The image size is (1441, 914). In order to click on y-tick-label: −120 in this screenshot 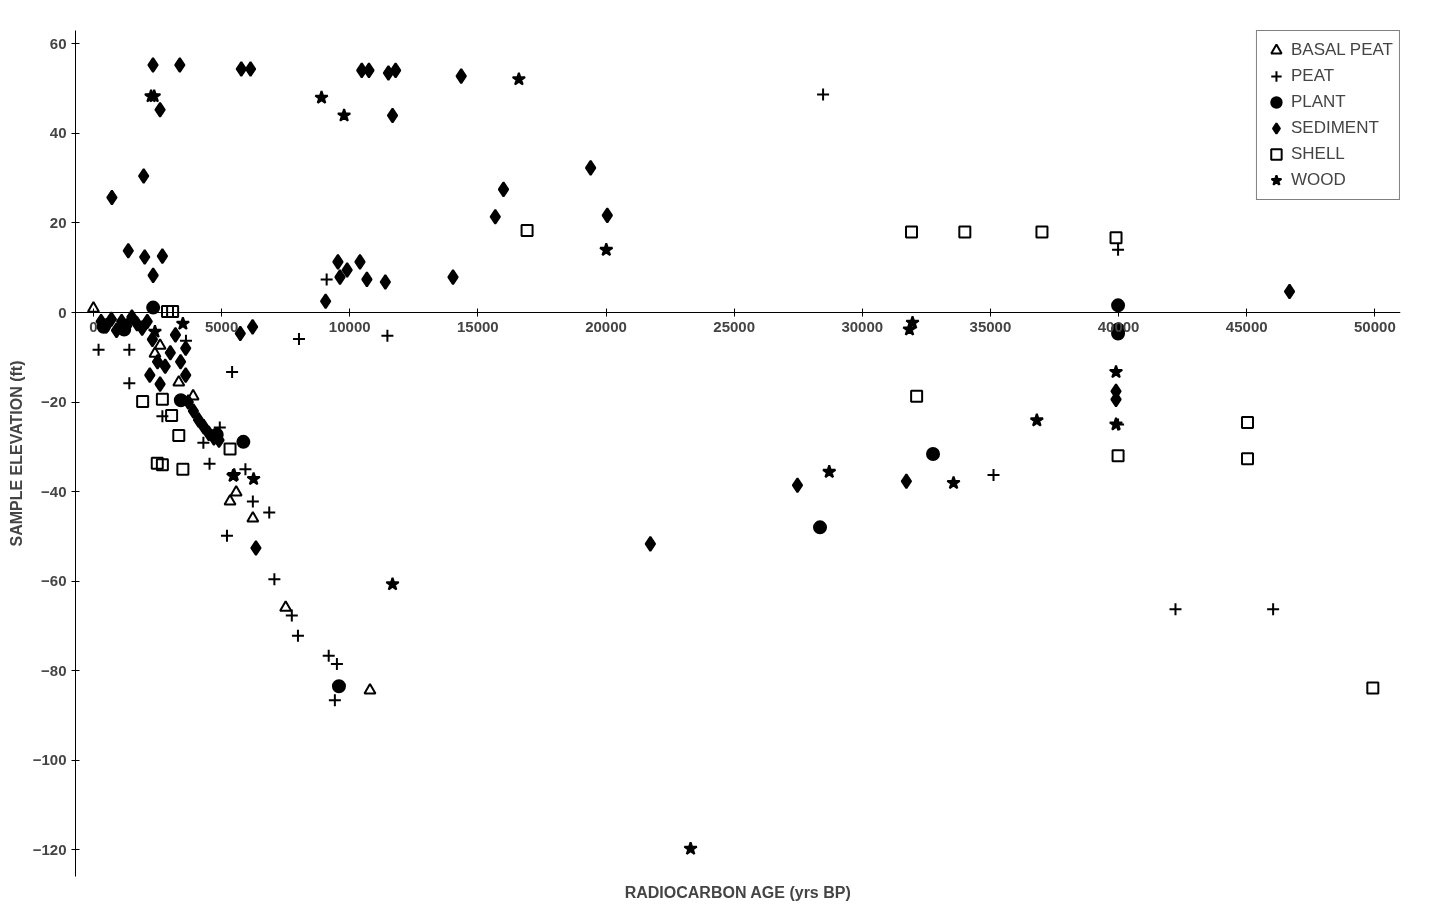, I will do `click(49, 849)`.